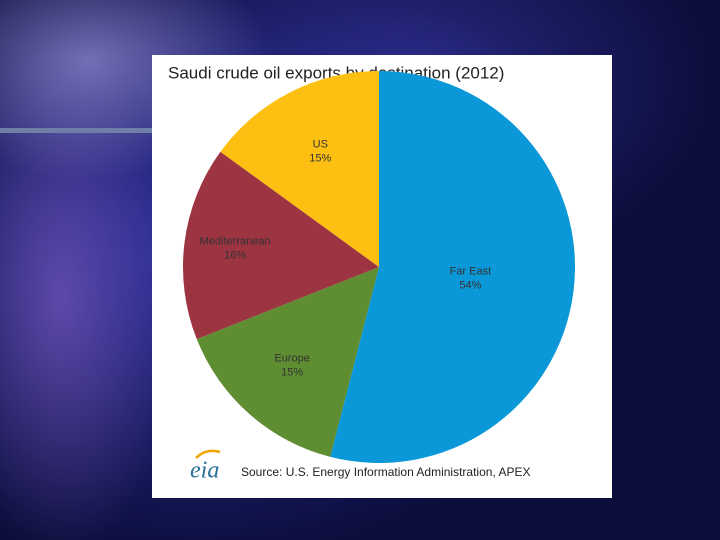 This screenshot has height=540, width=720. What do you see at coordinates (471, 271) in the screenshot?
I see `slice-label: Far East` at bounding box center [471, 271].